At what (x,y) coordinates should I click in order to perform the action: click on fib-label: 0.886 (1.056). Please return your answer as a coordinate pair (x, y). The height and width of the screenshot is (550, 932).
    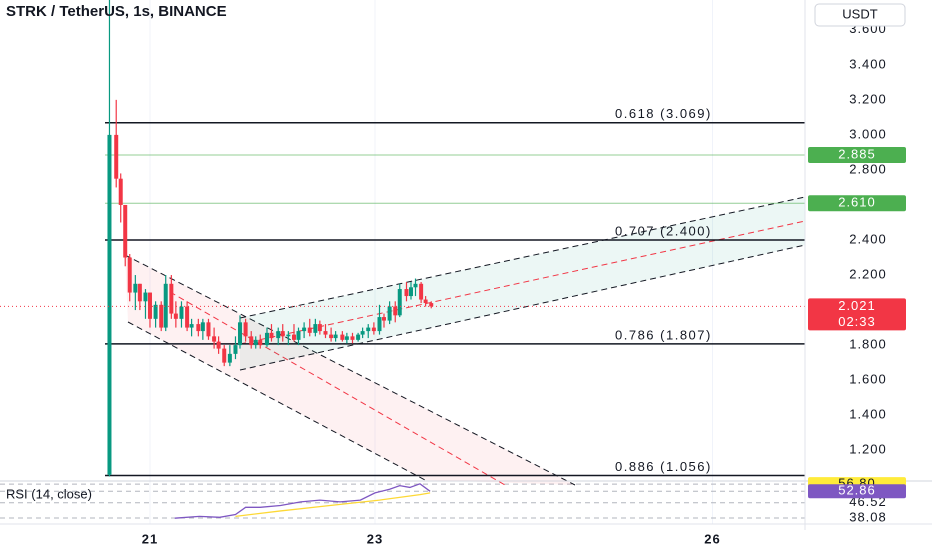
    Looking at the image, I should click on (663, 466).